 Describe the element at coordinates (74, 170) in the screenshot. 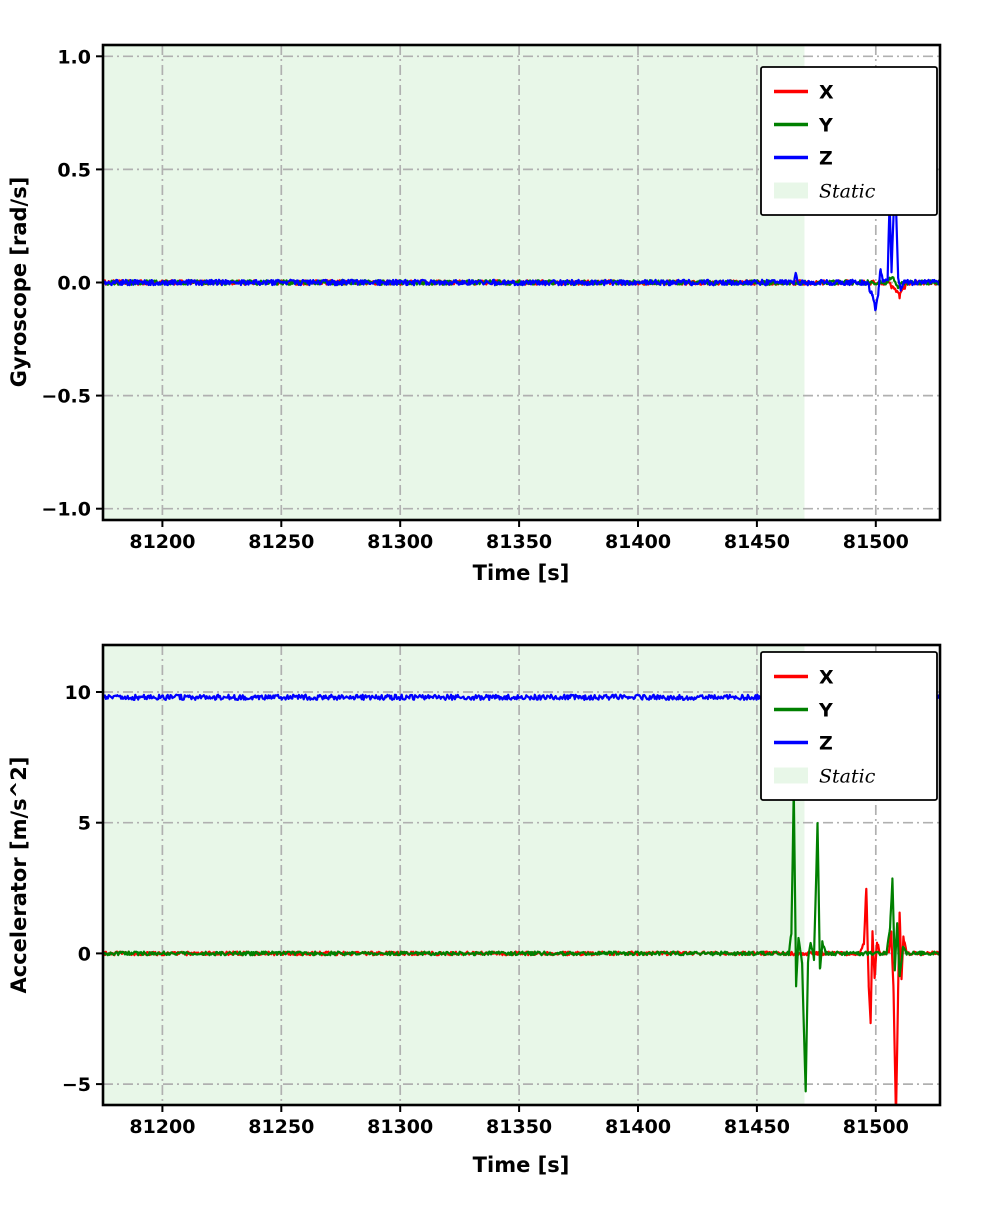

I see `y-tick-label: 0.5` at that location.